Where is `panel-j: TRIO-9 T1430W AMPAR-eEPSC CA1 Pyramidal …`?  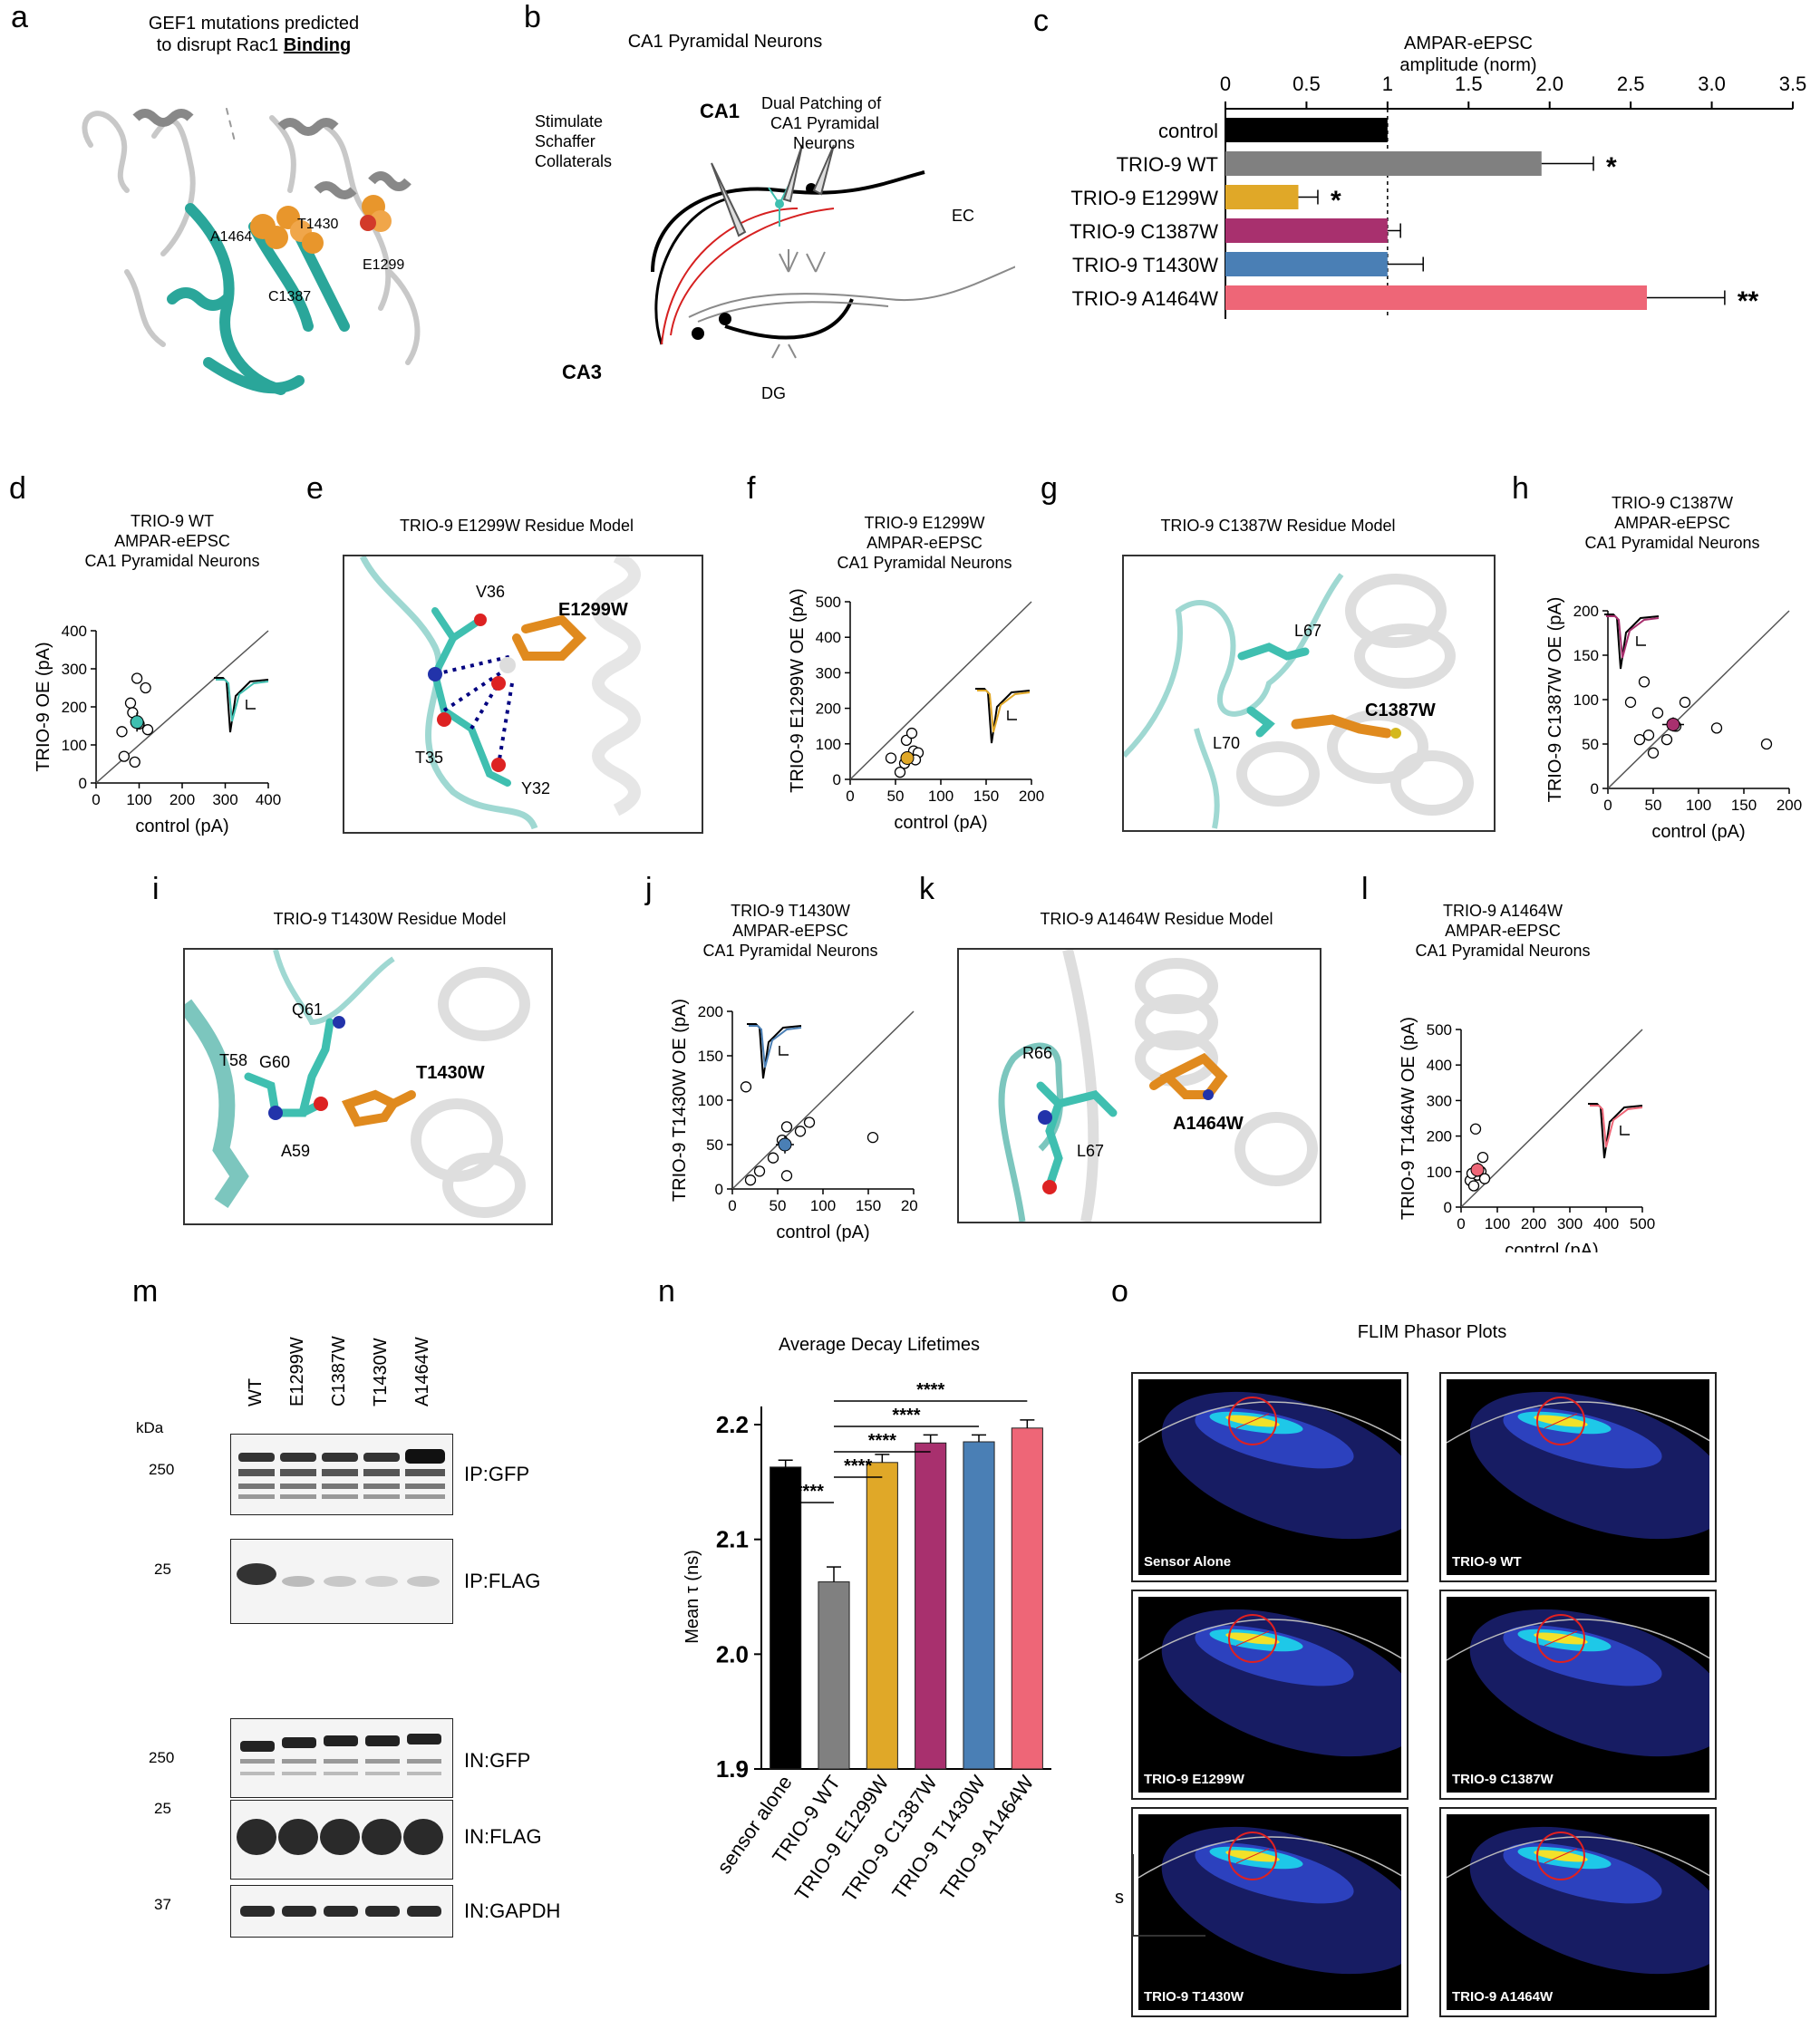 panel-j: TRIO-9 T1430W AMPAR-eEPSC CA1 Pyramidal … is located at coordinates (781, 1062).